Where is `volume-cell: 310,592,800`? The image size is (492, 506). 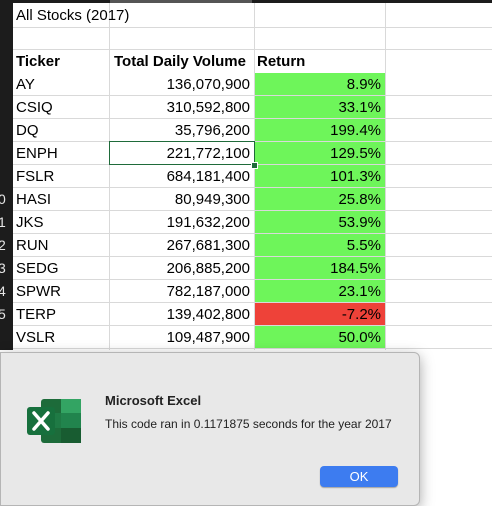 volume-cell: 310,592,800 is located at coordinates (208, 107).